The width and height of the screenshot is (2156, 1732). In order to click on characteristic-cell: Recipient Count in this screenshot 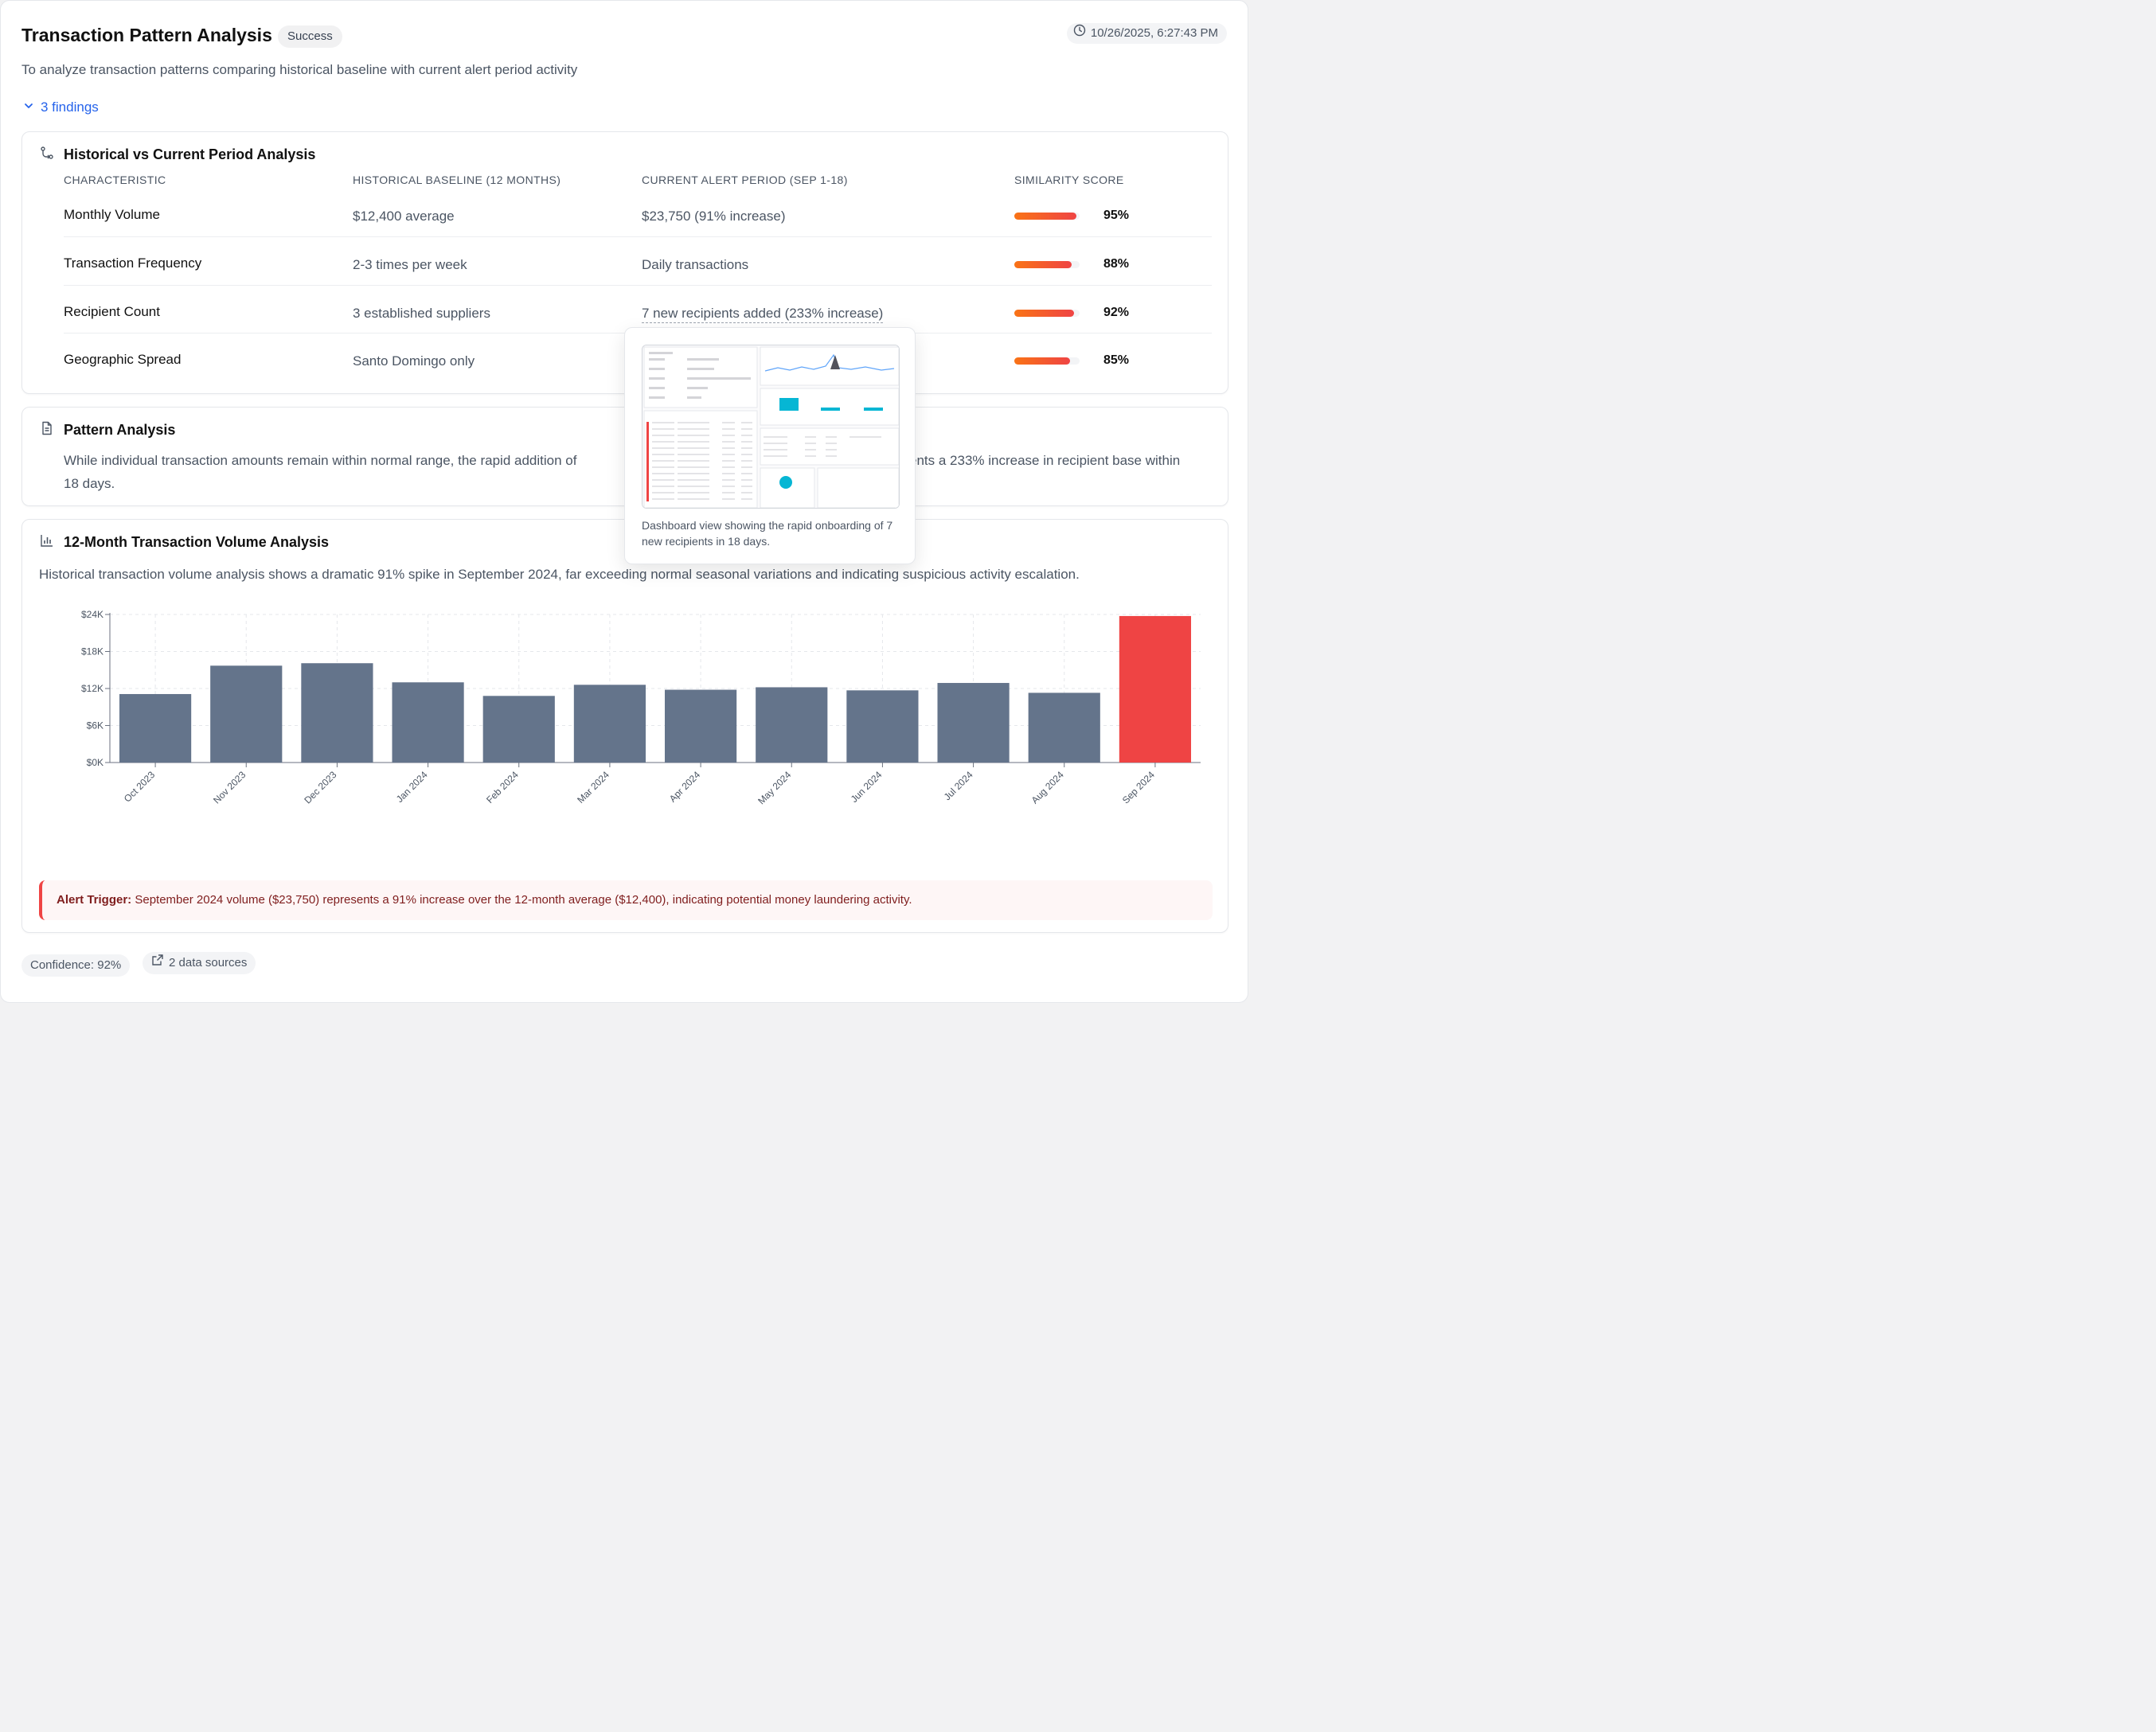, I will do `click(112, 311)`.